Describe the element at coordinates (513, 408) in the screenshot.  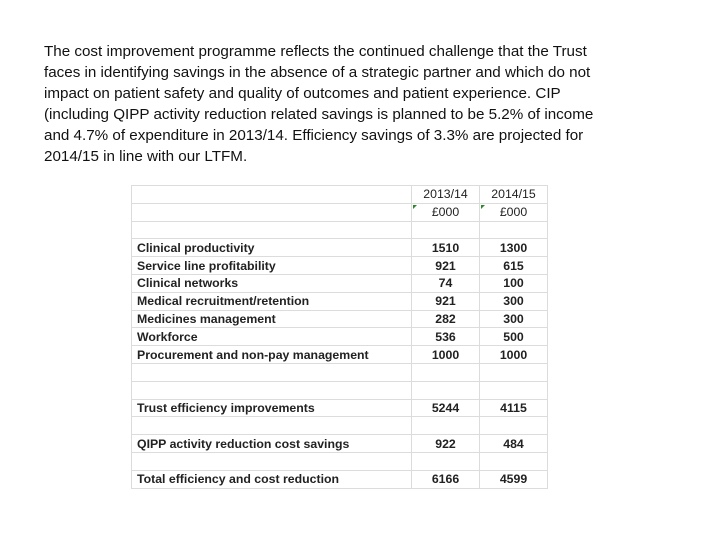
I see `value-cell: 4115` at that location.